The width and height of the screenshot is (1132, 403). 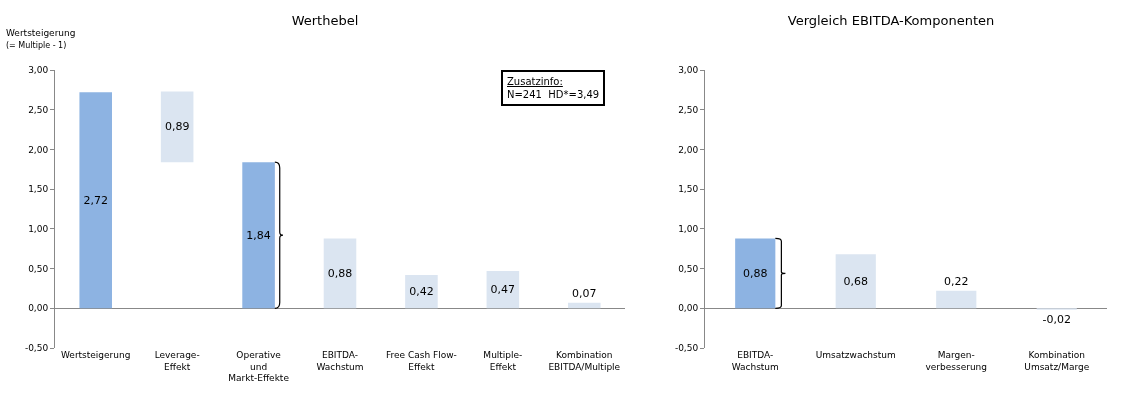 I want to click on data-label: -0,02, so click(x=1056, y=319).